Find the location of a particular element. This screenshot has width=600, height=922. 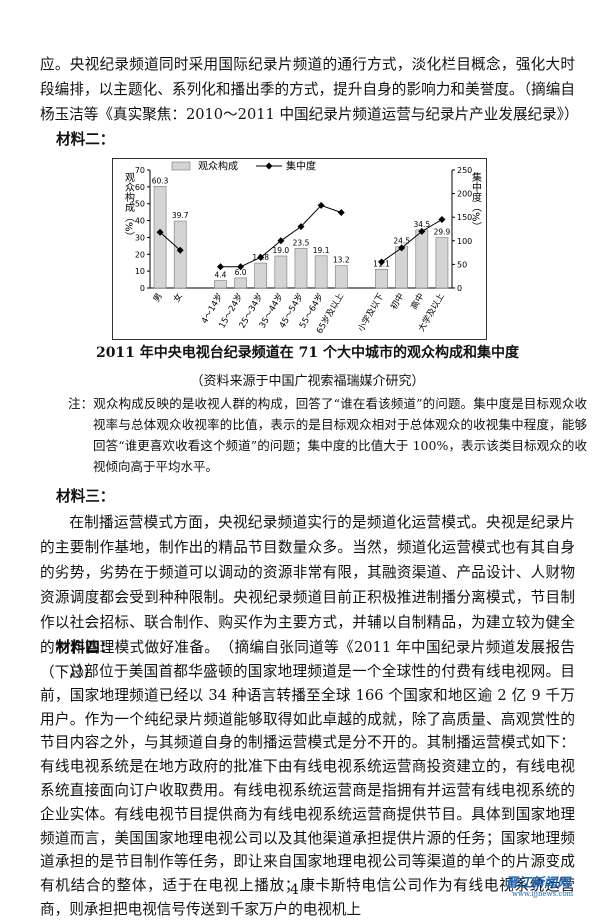

watermark: 晋江新闻网 is located at coordinates (538, 883).